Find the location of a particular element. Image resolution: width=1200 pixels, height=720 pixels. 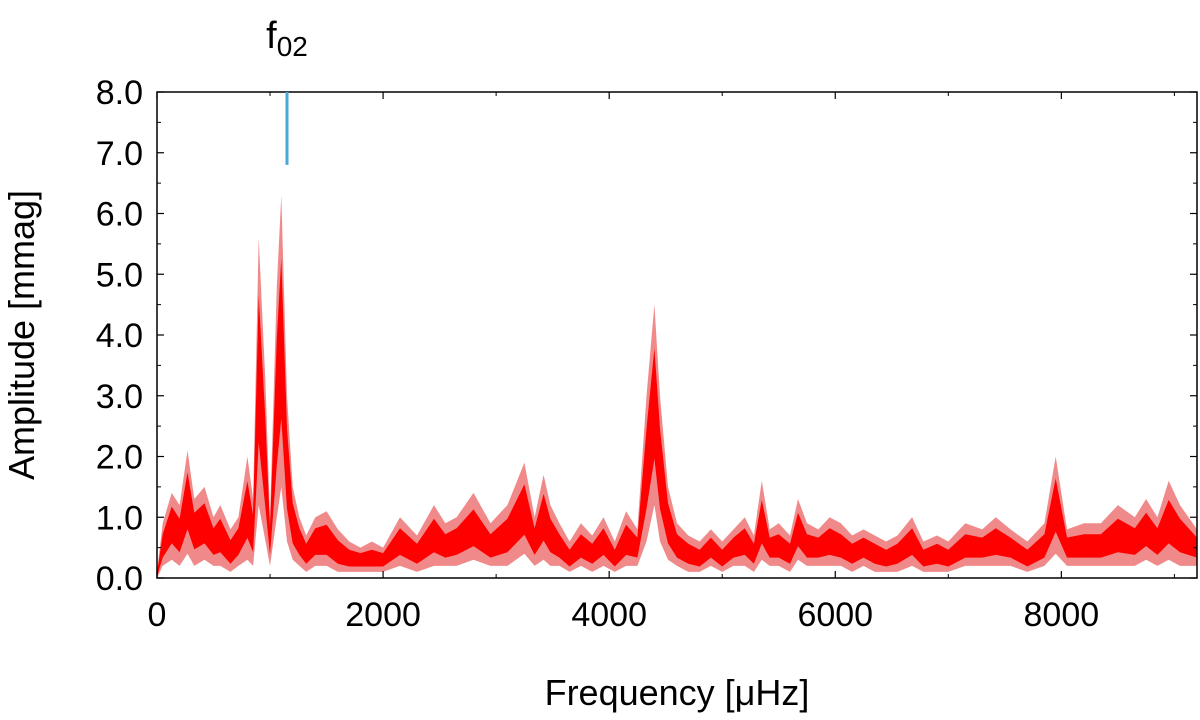

f02-marker-label: f02 is located at coordinates (287, 38).